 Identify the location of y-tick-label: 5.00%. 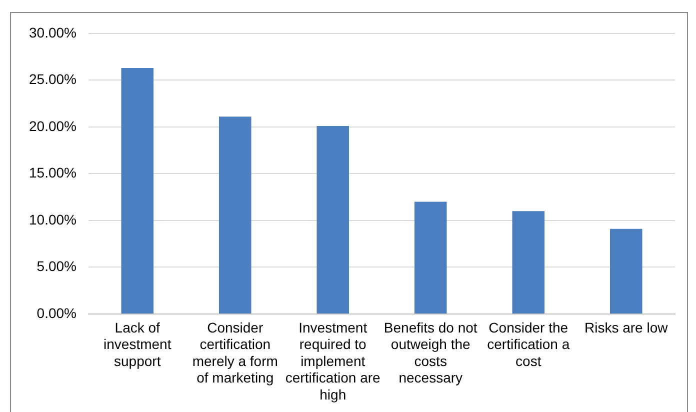
(56, 266).